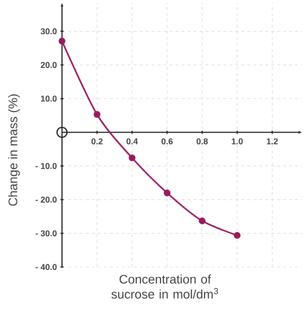 This screenshot has width=304, height=312. Describe the element at coordinates (132, 141) in the screenshot. I see `x-tick-label: 0.4` at that location.